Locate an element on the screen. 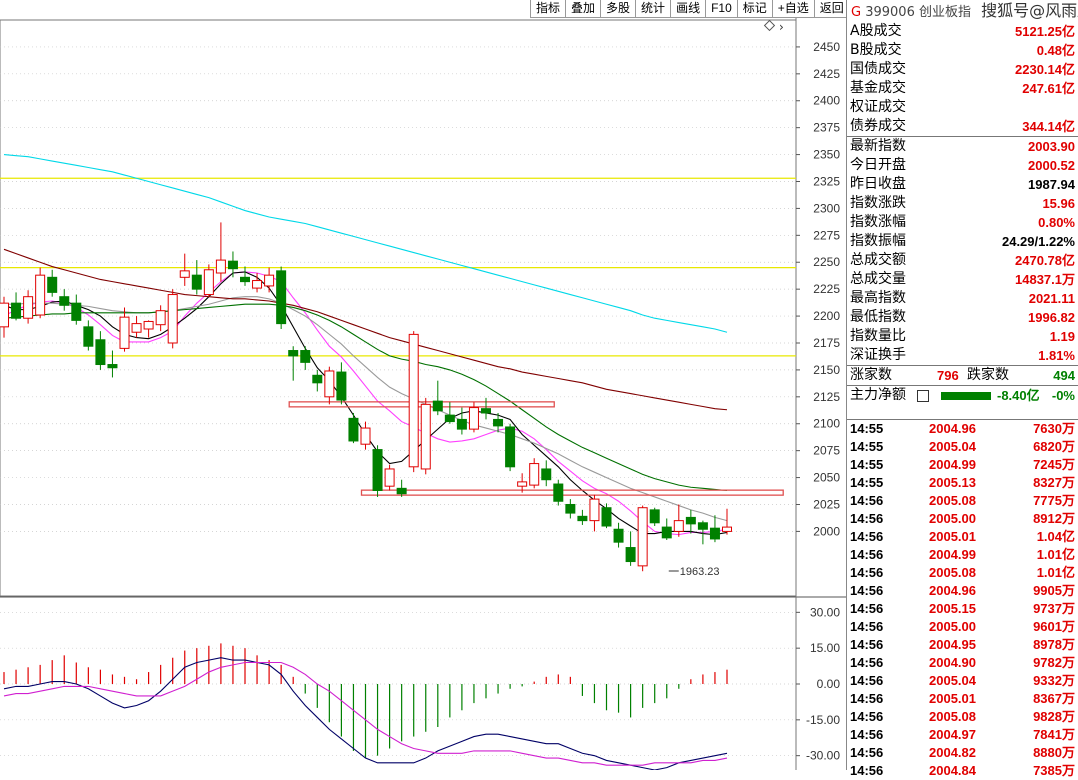 Image resolution: width=1078 pixels, height=780 pixels. diamond-icon is located at coordinates (769, 25).